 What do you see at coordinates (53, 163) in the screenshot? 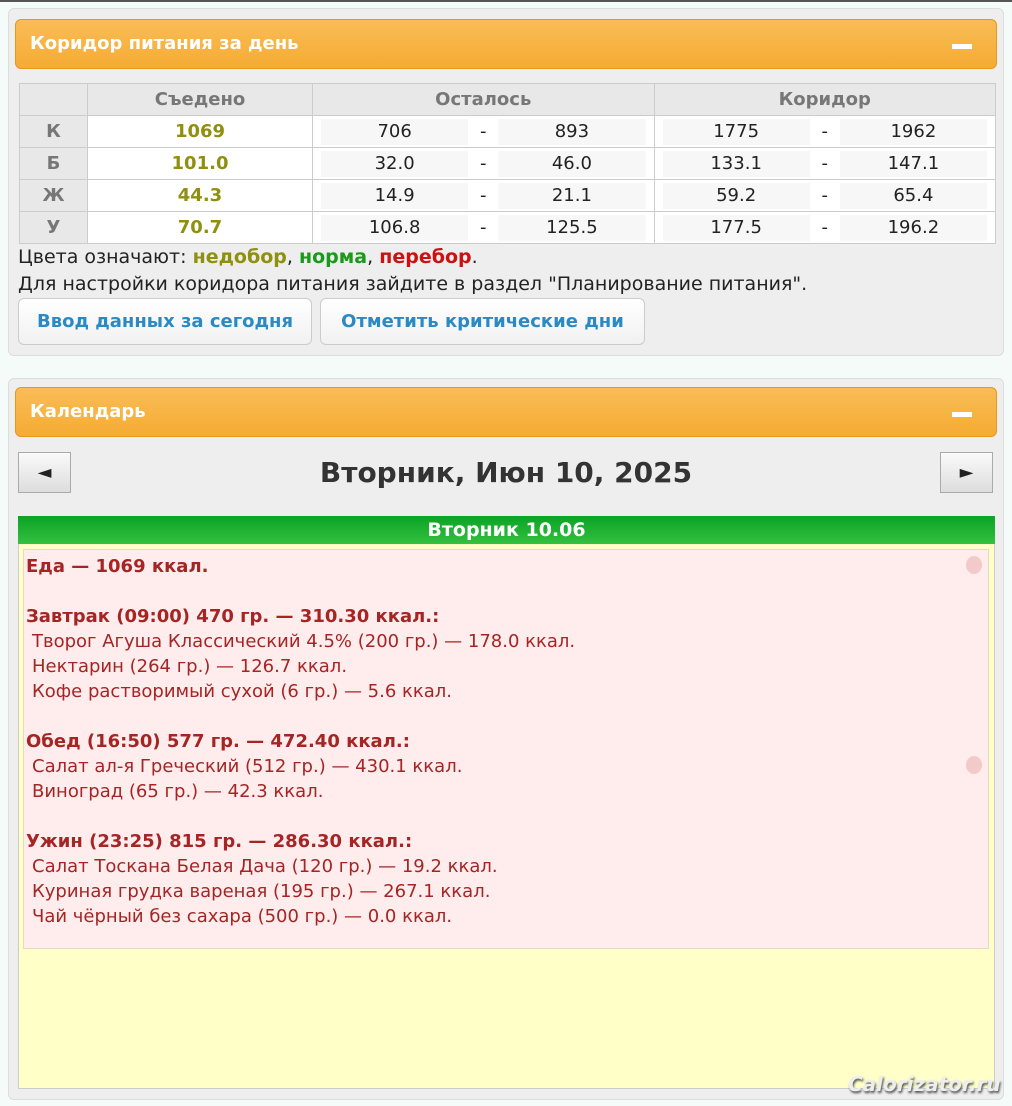
I see `nutrient-label: Б` at bounding box center [53, 163].